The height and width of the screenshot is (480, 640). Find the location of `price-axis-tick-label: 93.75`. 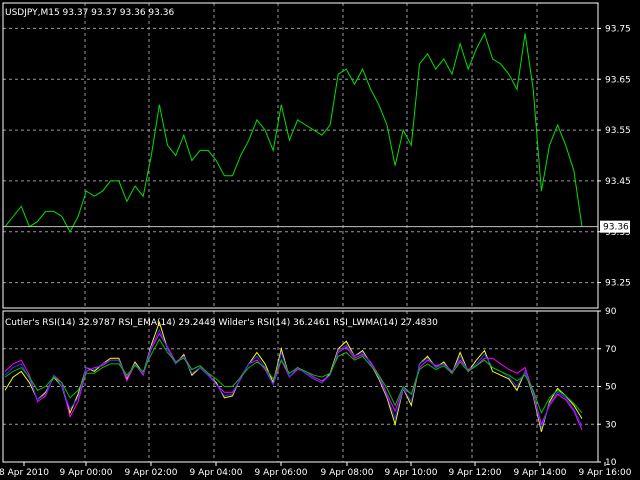

price-axis-tick-label: 93.75 is located at coordinates (618, 29).